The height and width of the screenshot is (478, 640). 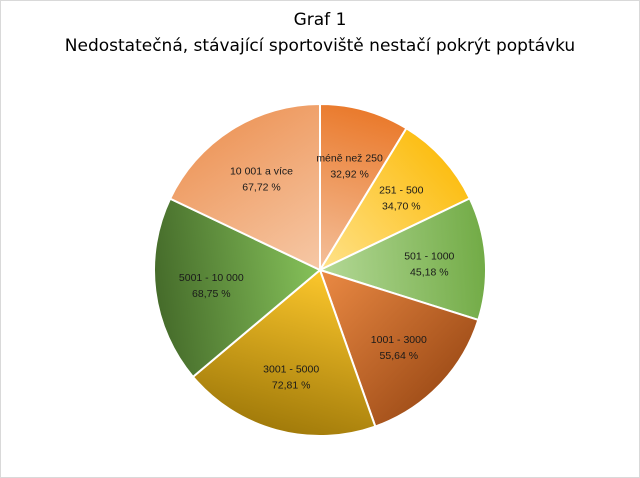 What do you see at coordinates (320, 20) in the screenshot?
I see `chart-title: Graf 1` at bounding box center [320, 20].